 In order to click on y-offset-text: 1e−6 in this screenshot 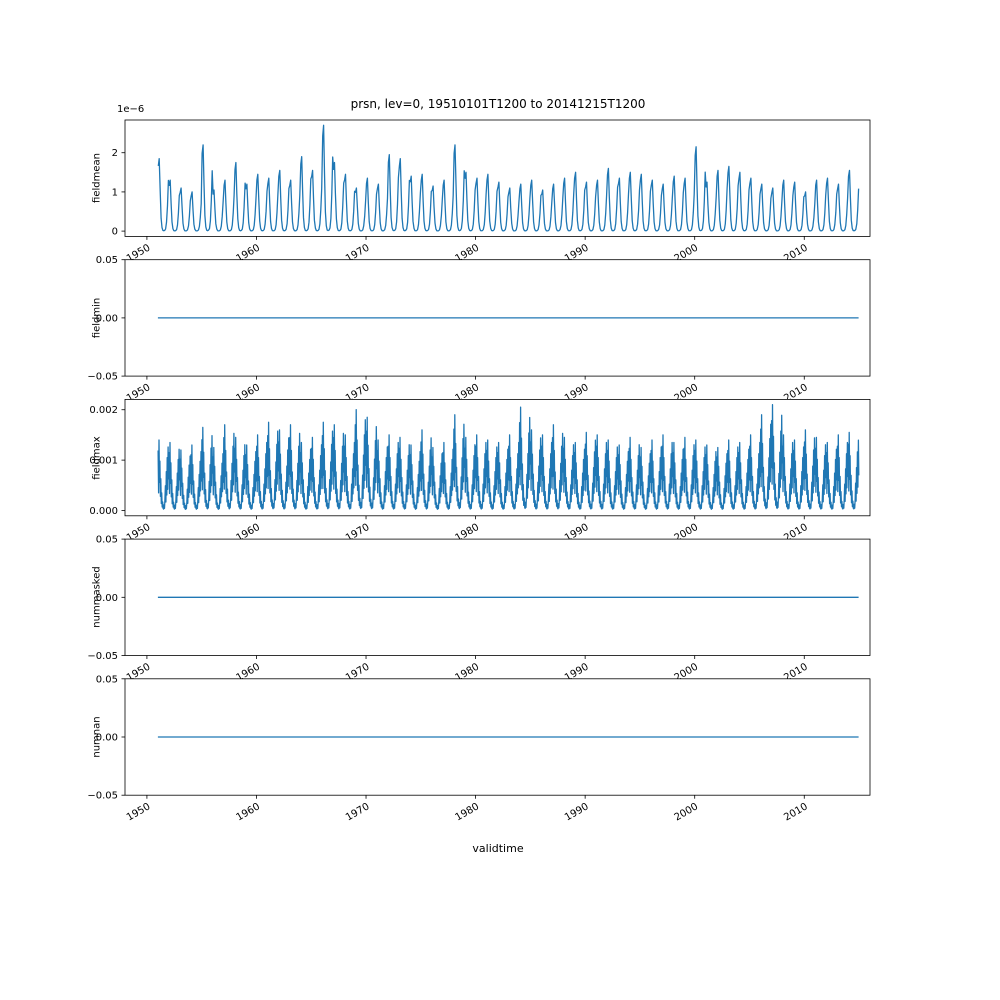, I will do `click(131, 109)`.